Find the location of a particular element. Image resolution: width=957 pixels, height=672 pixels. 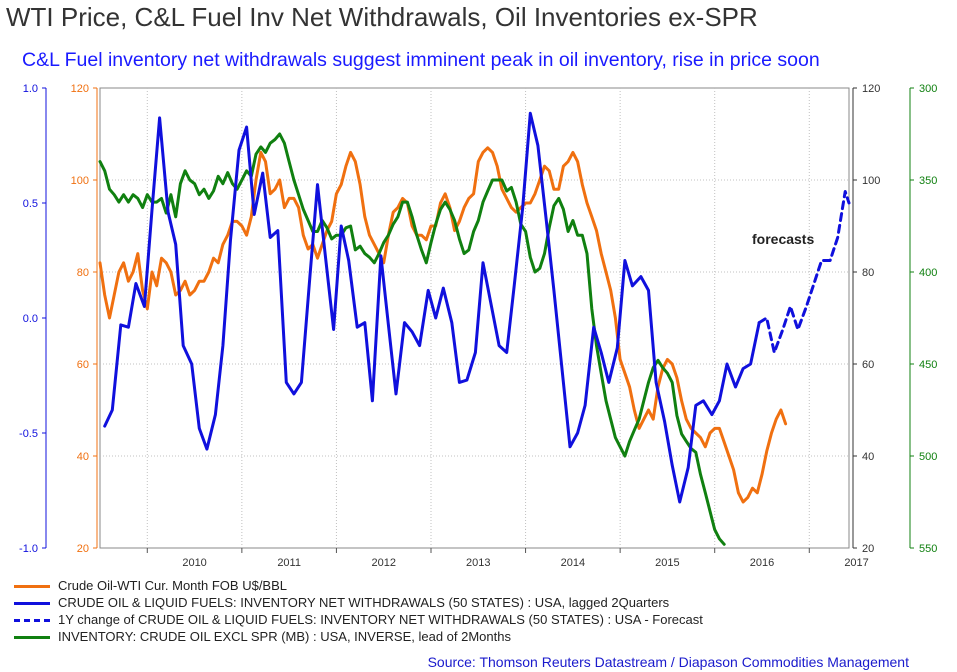

y-tick-label-green: 400 is located at coordinates (928, 273).